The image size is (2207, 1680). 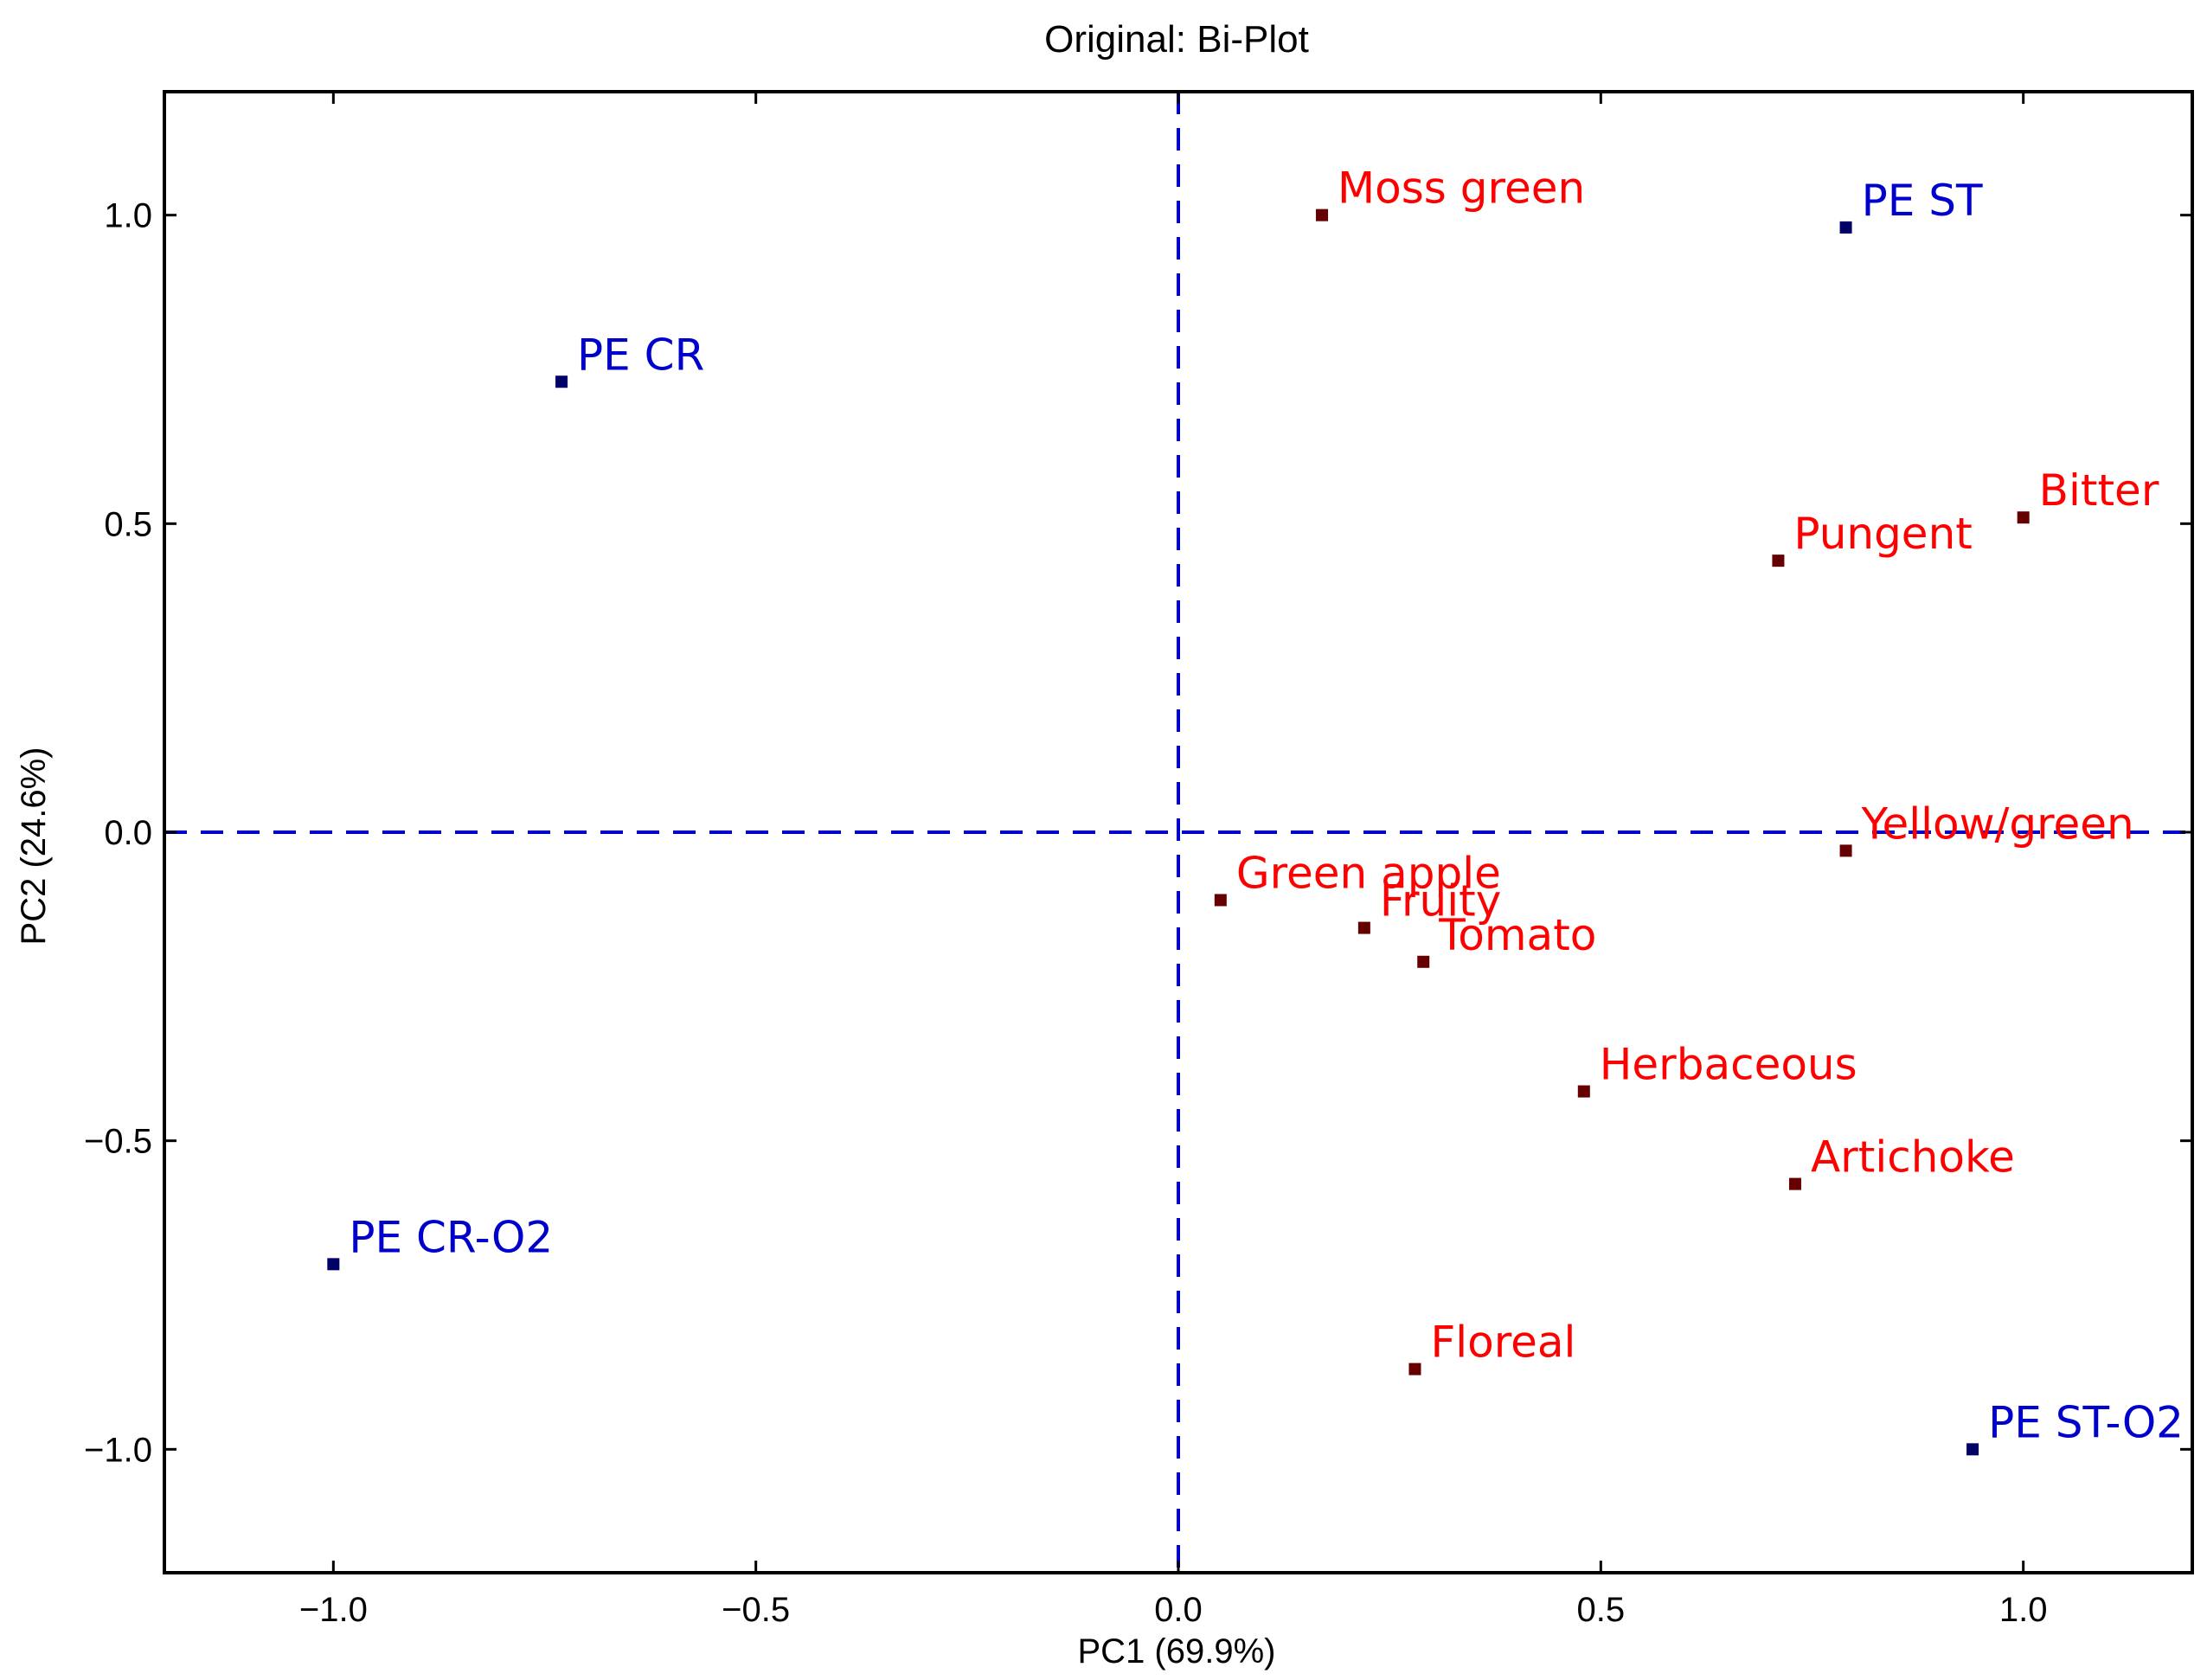 What do you see at coordinates (1922, 201) in the screenshot?
I see `sample-label: PE ST` at bounding box center [1922, 201].